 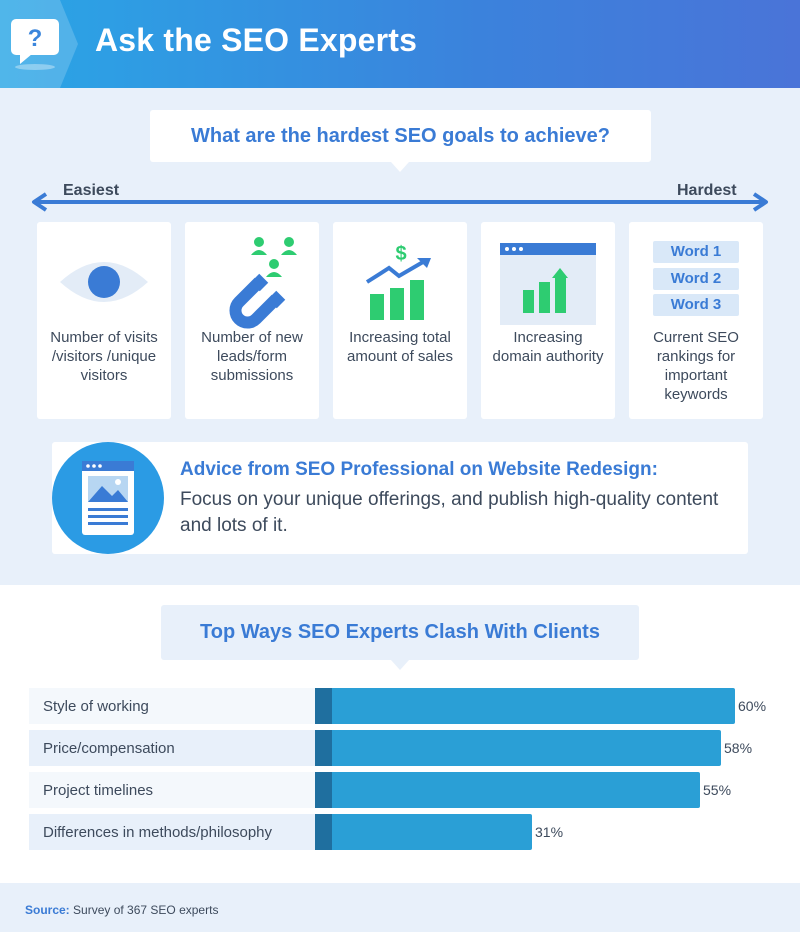 I want to click on hardest-label: Hardest, so click(x=707, y=190).